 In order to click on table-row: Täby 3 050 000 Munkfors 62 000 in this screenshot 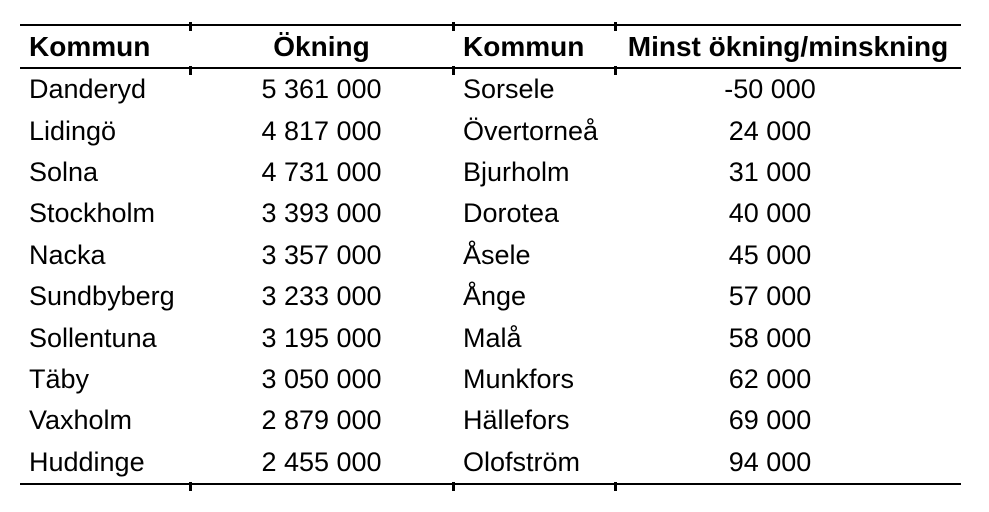, I will do `click(490, 379)`.